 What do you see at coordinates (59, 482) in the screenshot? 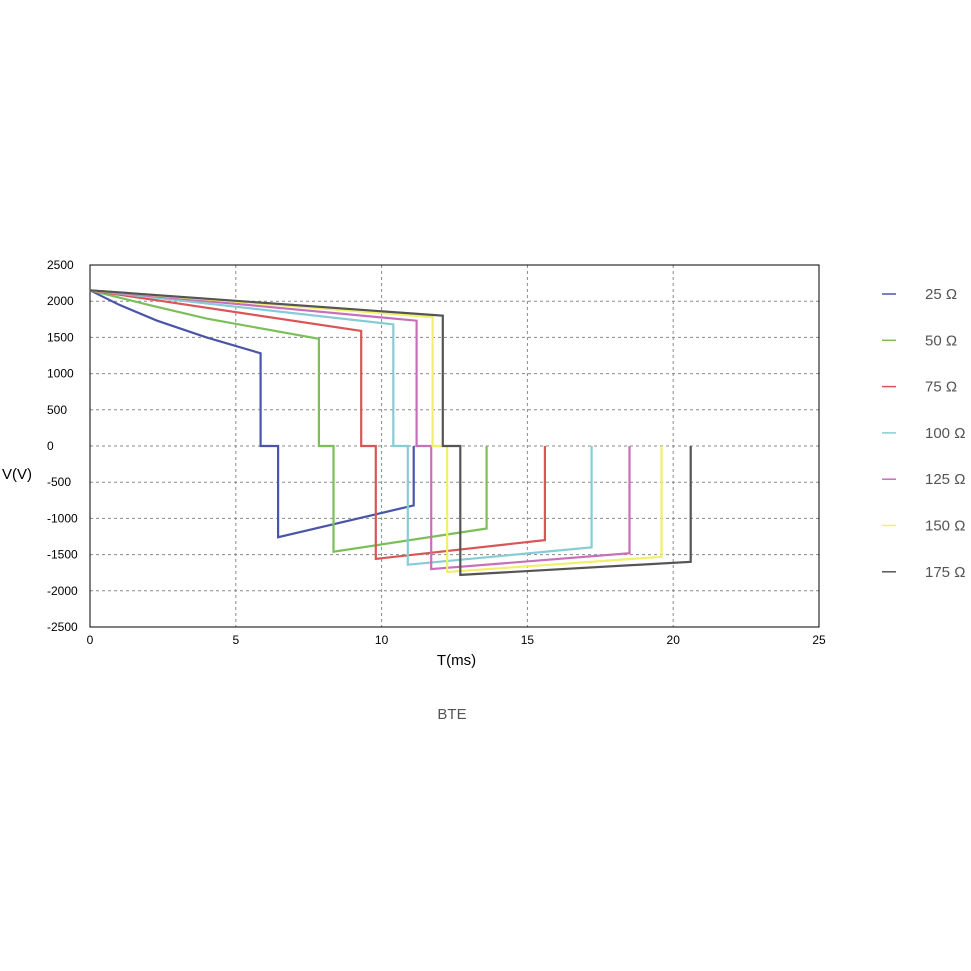
I see `y-tick-label: -500` at bounding box center [59, 482].